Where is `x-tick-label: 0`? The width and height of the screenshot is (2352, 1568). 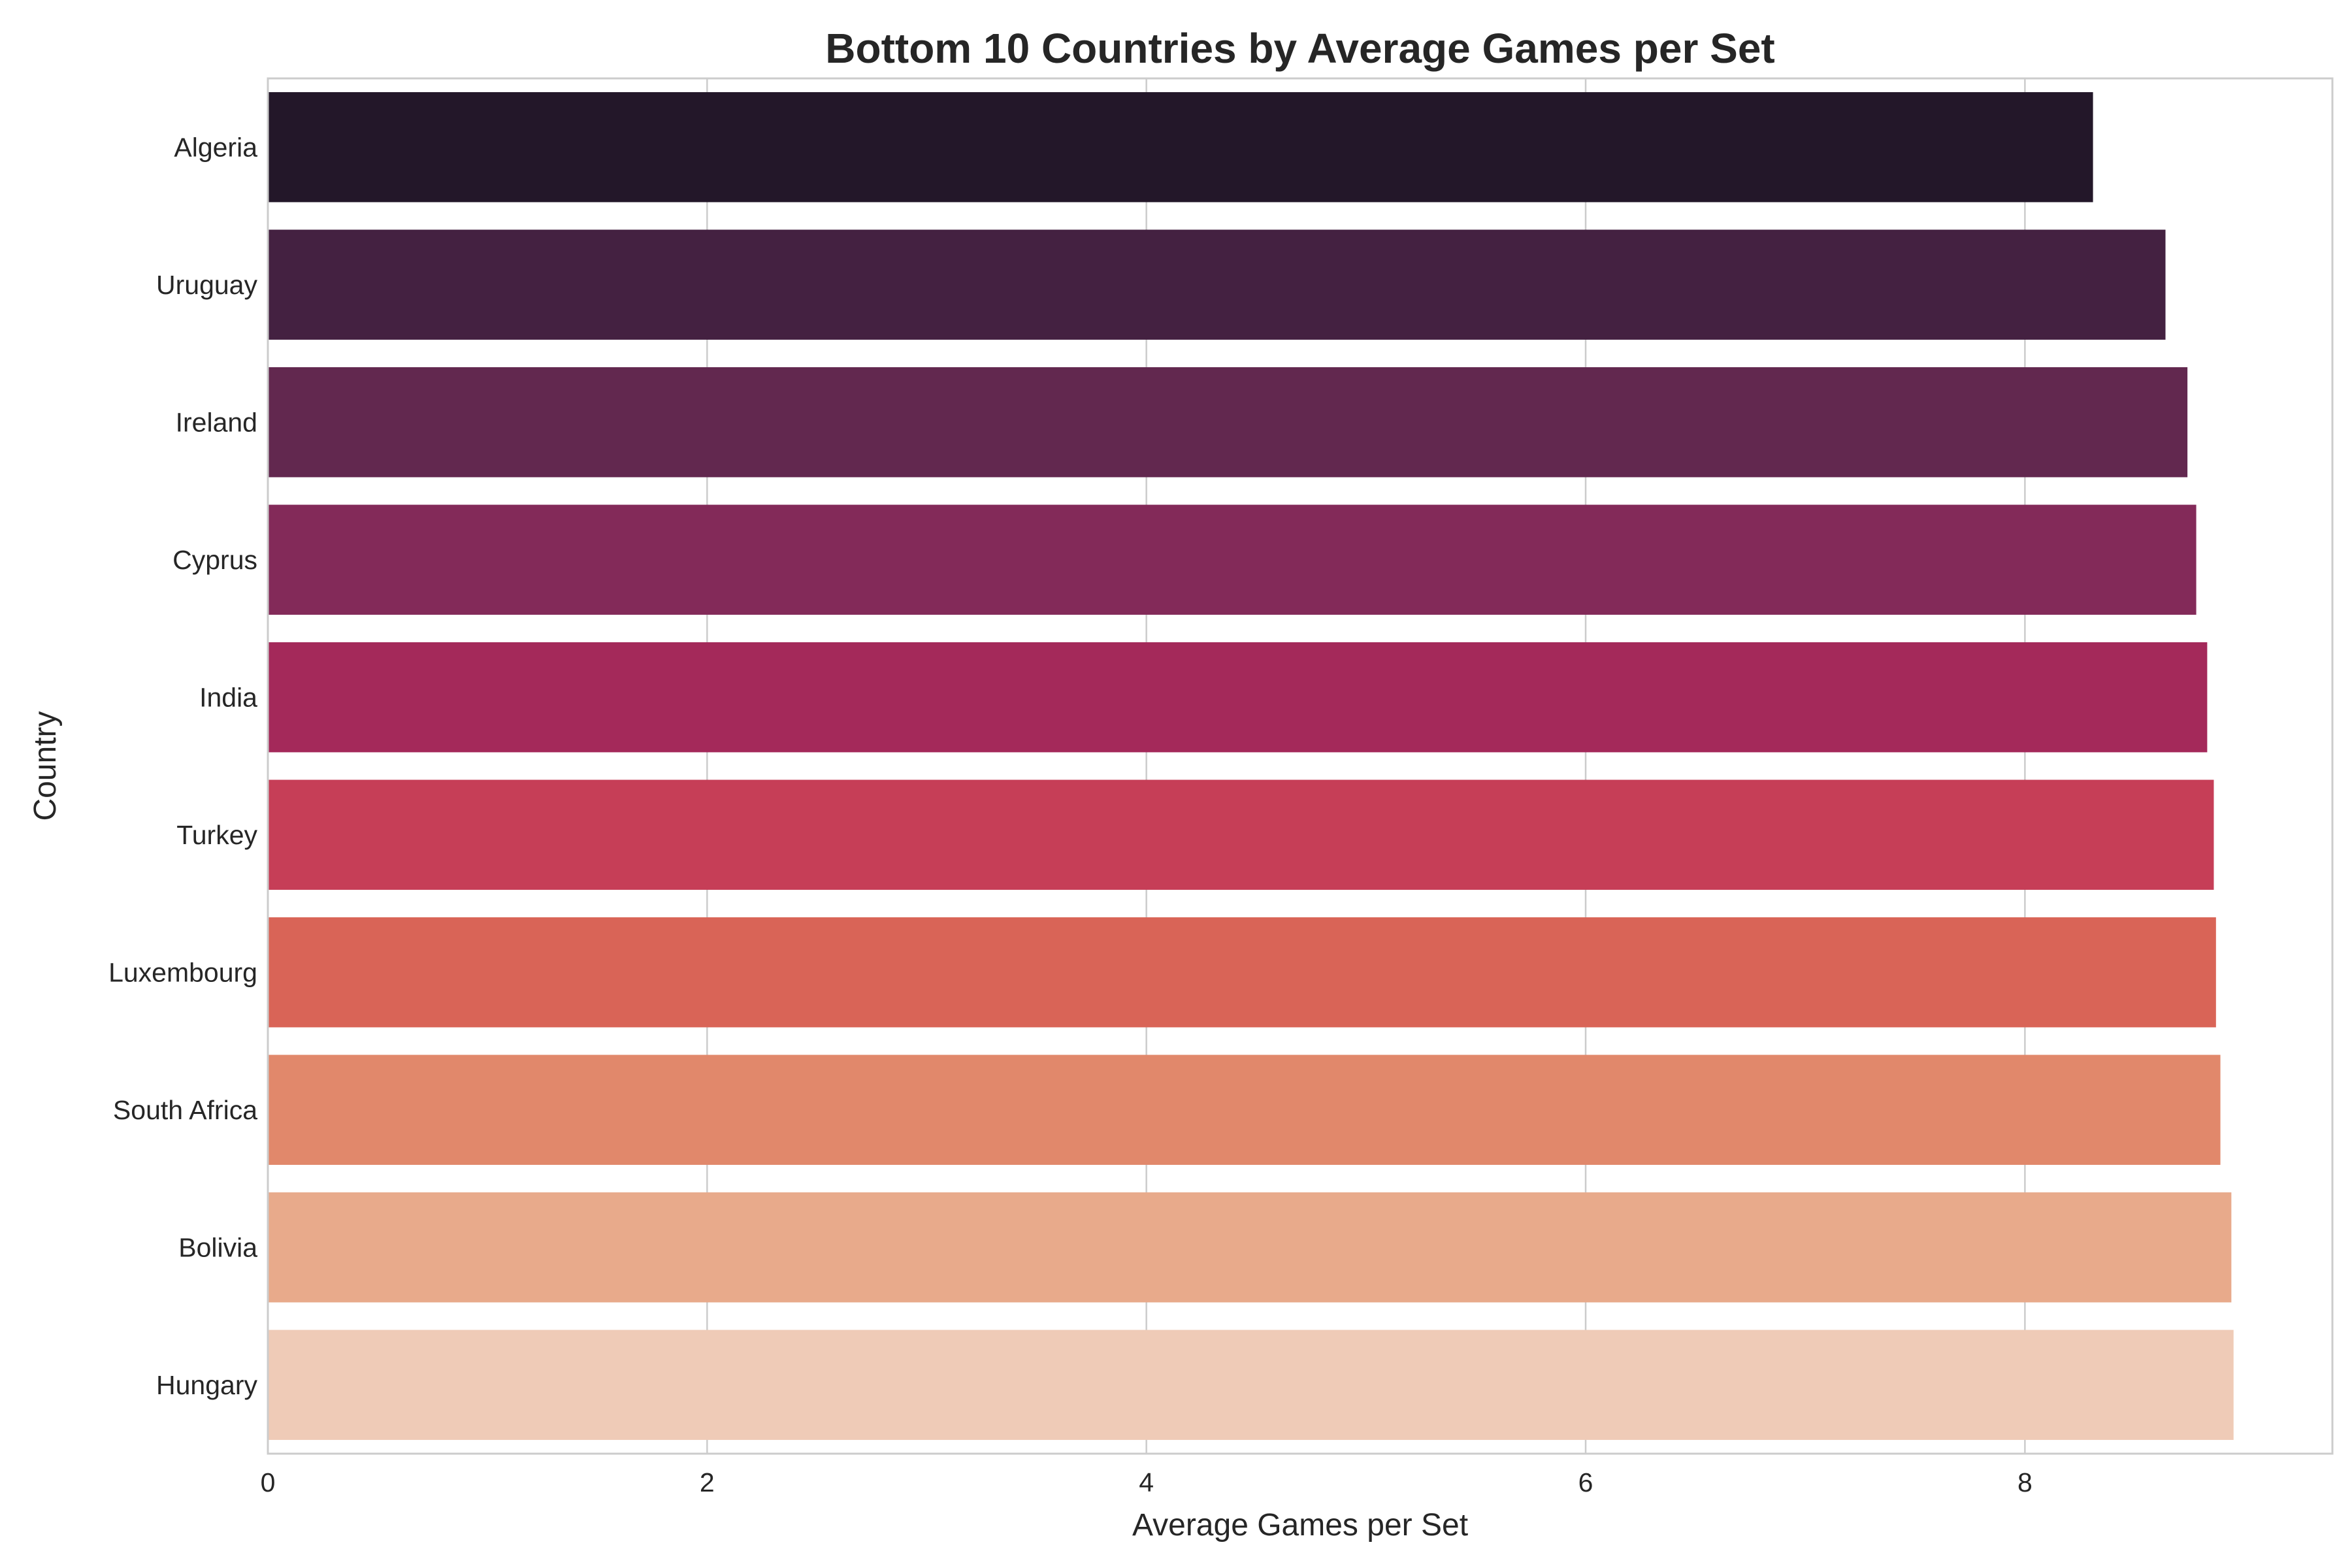
x-tick-label: 0 is located at coordinates (268, 1482).